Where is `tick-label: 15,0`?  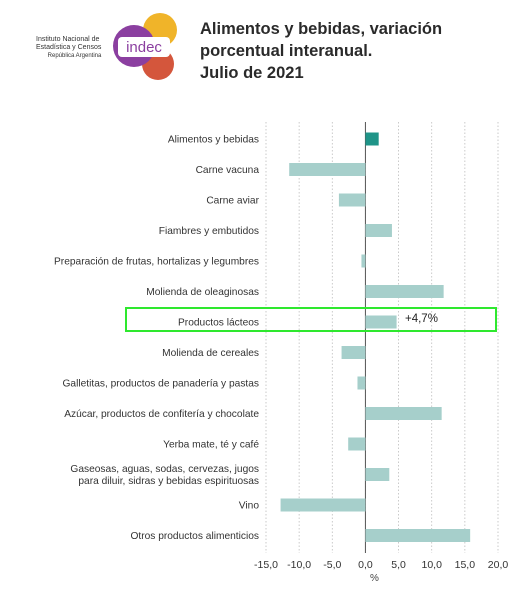
tick-label: 15,0 is located at coordinates (465, 565).